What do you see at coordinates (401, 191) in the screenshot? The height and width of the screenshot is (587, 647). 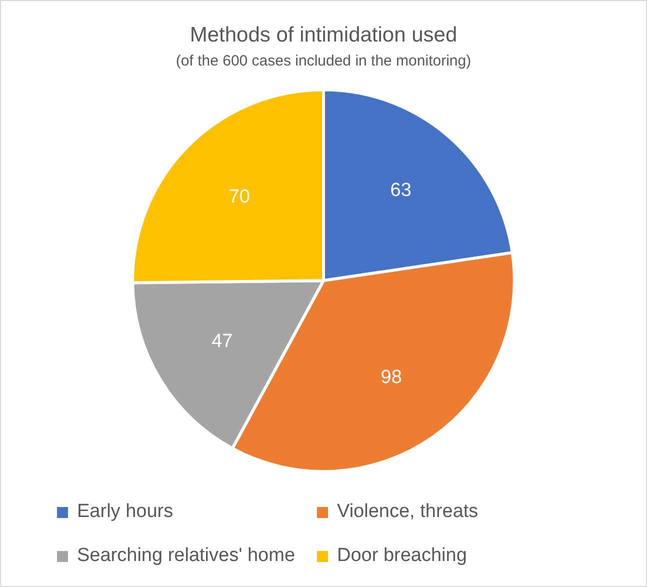 I see `data-label: 63` at bounding box center [401, 191].